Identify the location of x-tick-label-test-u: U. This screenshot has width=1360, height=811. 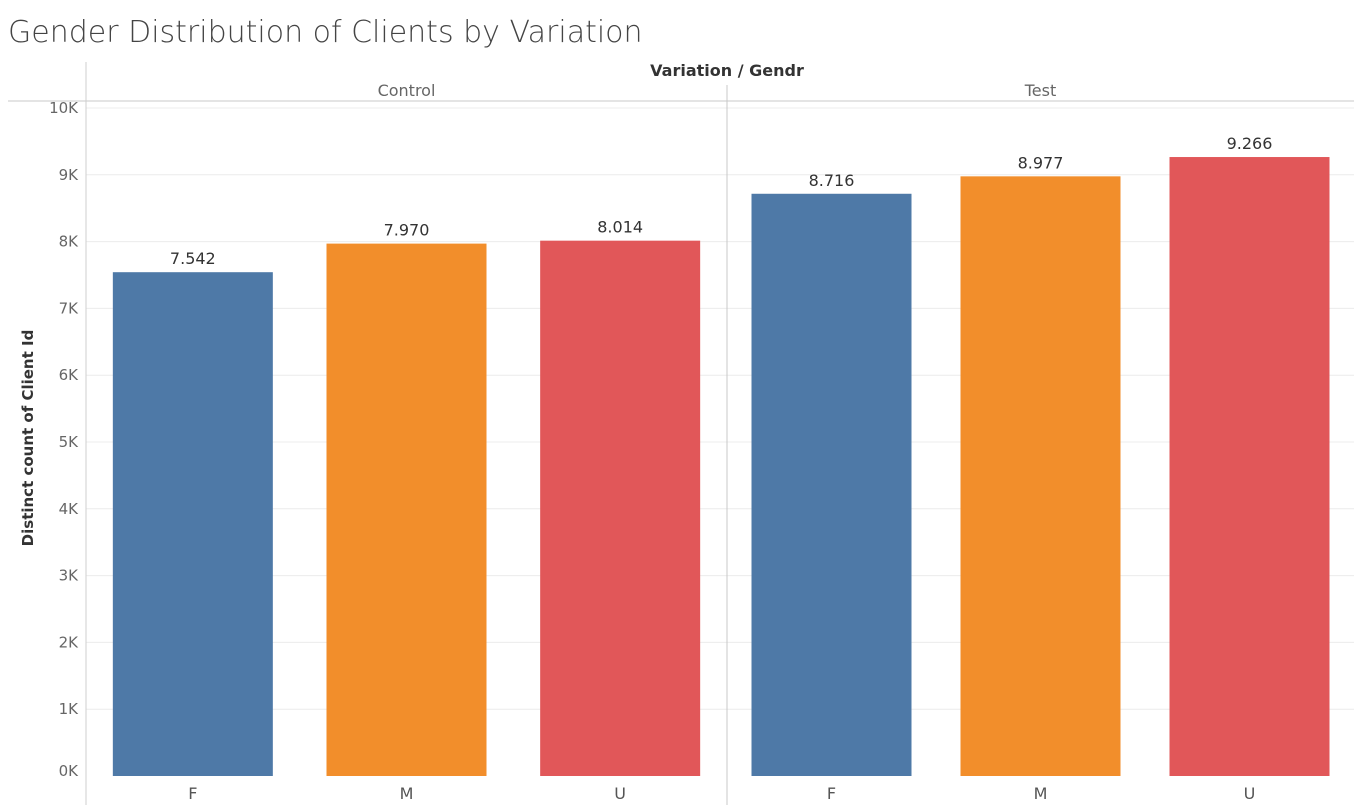
(1250, 793).